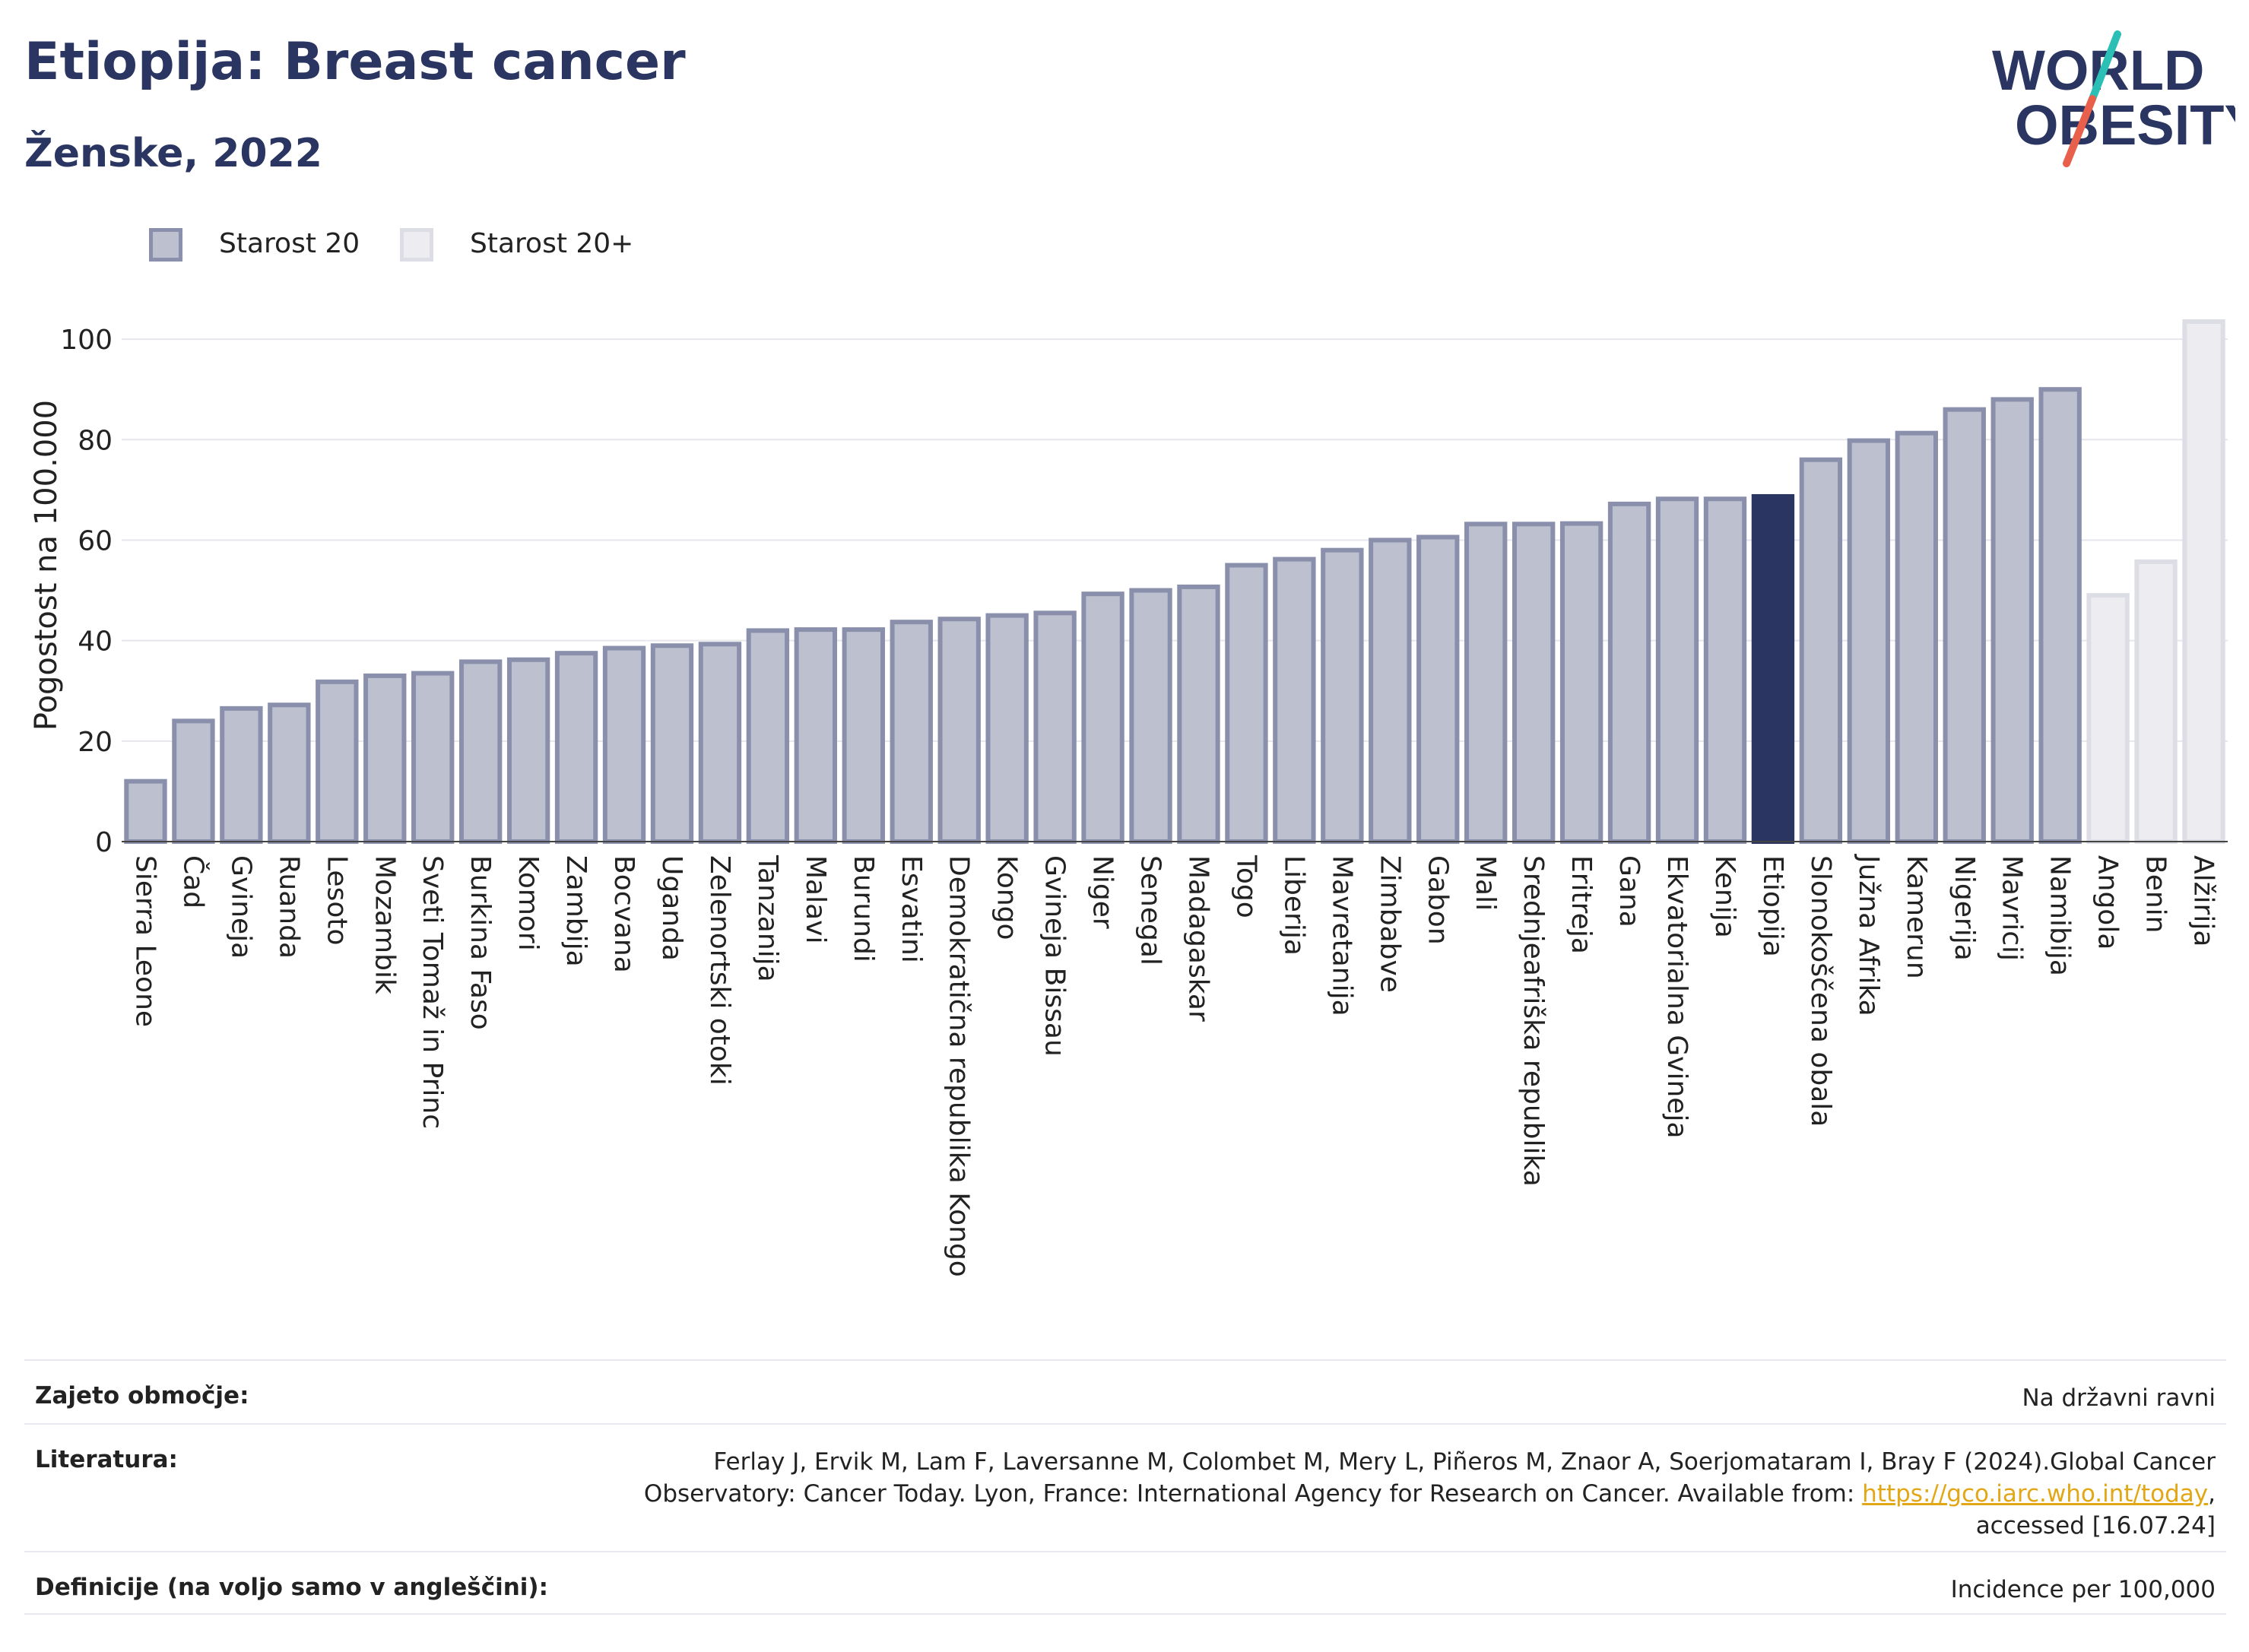  Describe the element at coordinates (95, 642) in the screenshot. I see `y-tick-label-40: 40` at that location.